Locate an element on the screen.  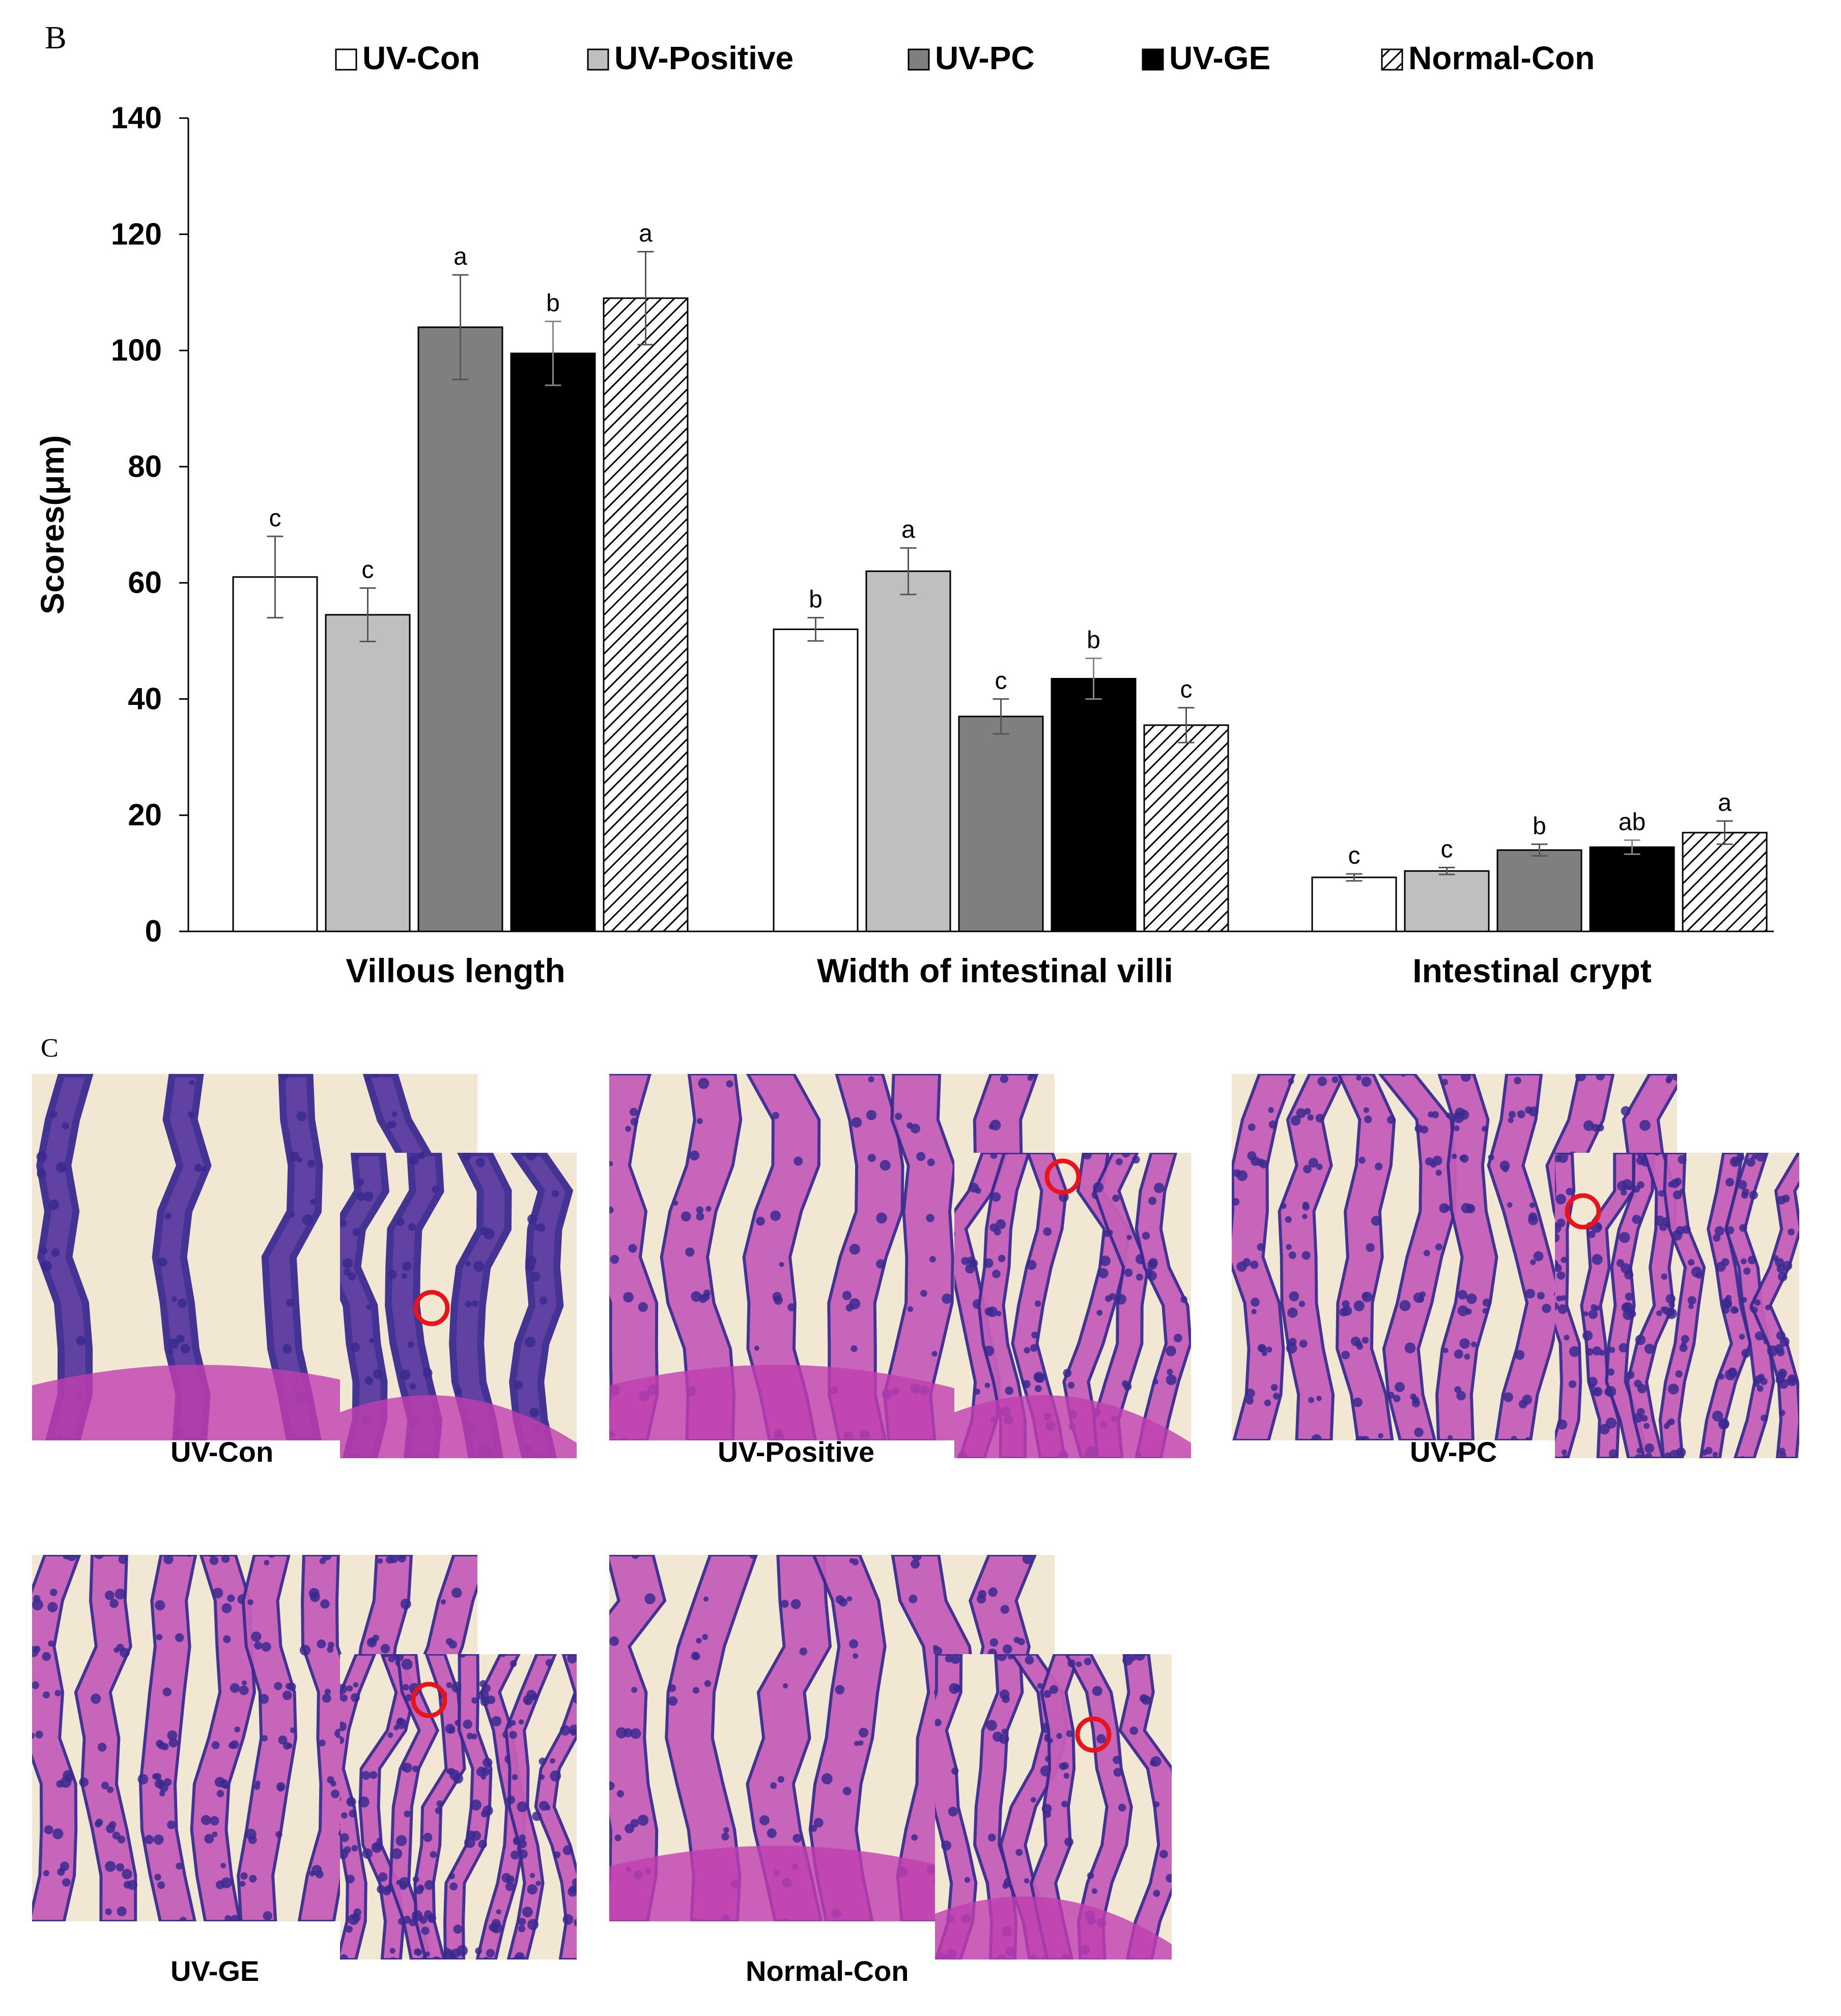
panel-b-label: B is located at coordinates (56, 37).